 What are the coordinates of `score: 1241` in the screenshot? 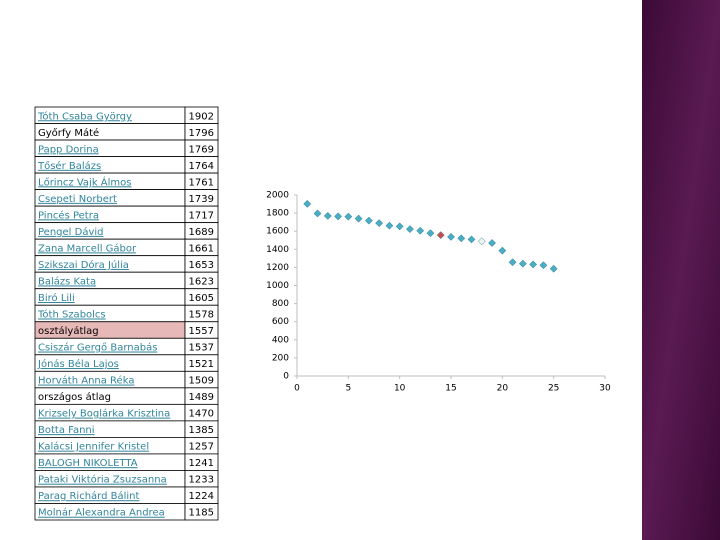 It's located at (201, 463).